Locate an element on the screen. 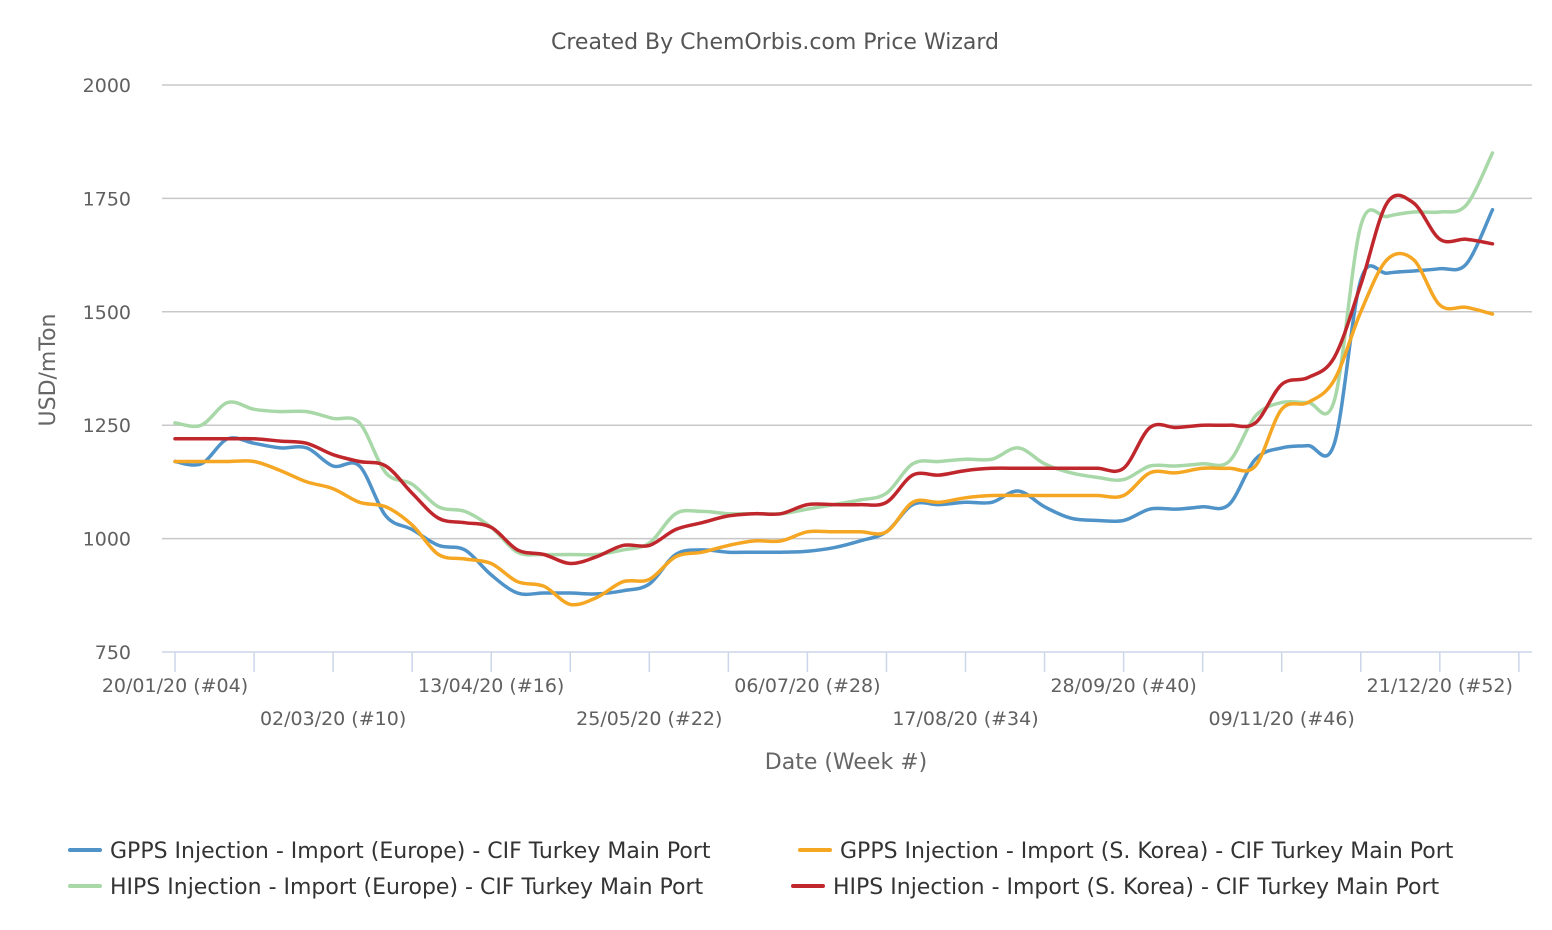 This screenshot has width=1552, height=930. y-axis-title: USD/mTon is located at coordinates (48, 370).